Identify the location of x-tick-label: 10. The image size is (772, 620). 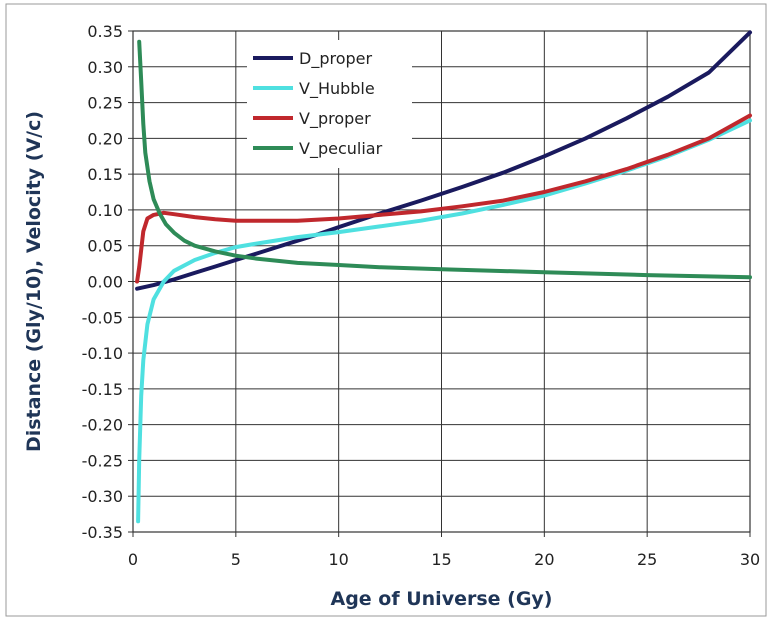
(338, 559).